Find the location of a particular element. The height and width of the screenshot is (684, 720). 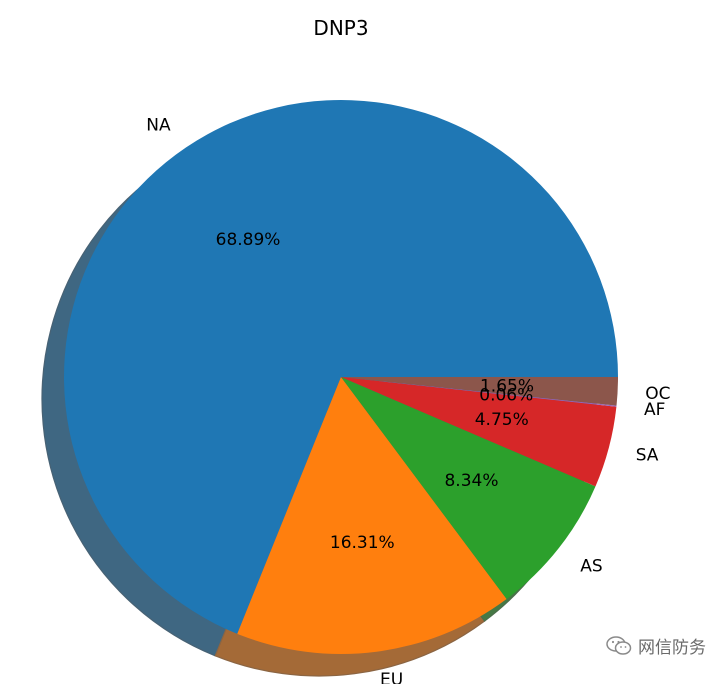

watermark: 网信防务 is located at coordinates (656, 645).